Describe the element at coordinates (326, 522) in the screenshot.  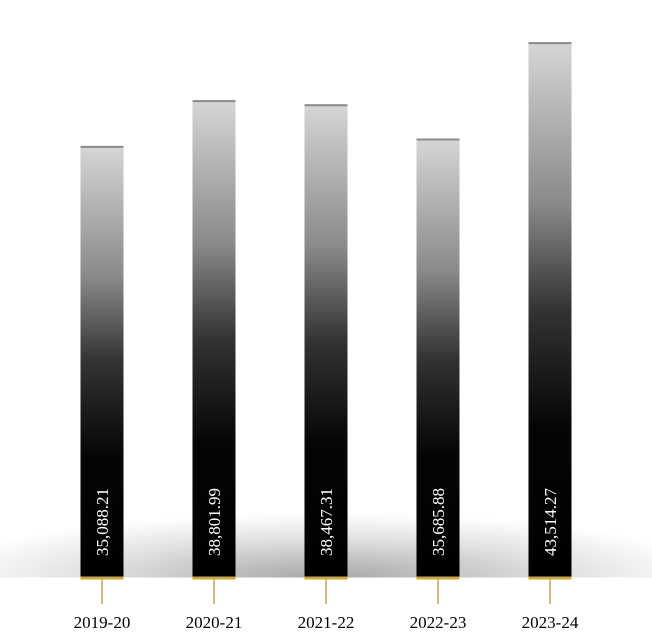
I see `bar-value-label: 38,467.31` at that location.